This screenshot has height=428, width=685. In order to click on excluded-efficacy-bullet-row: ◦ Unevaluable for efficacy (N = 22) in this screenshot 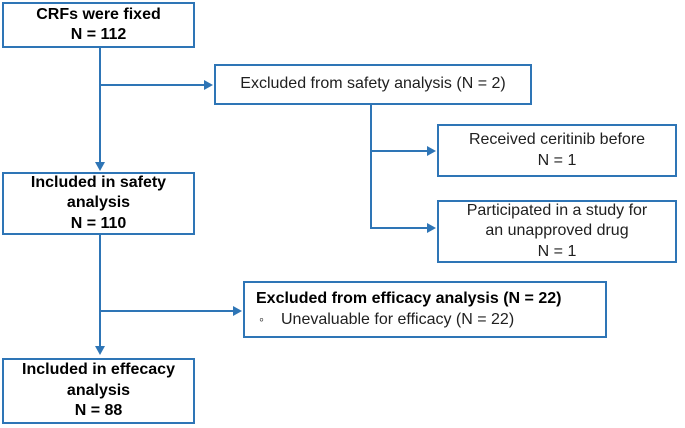, I will do `click(385, 320)`.